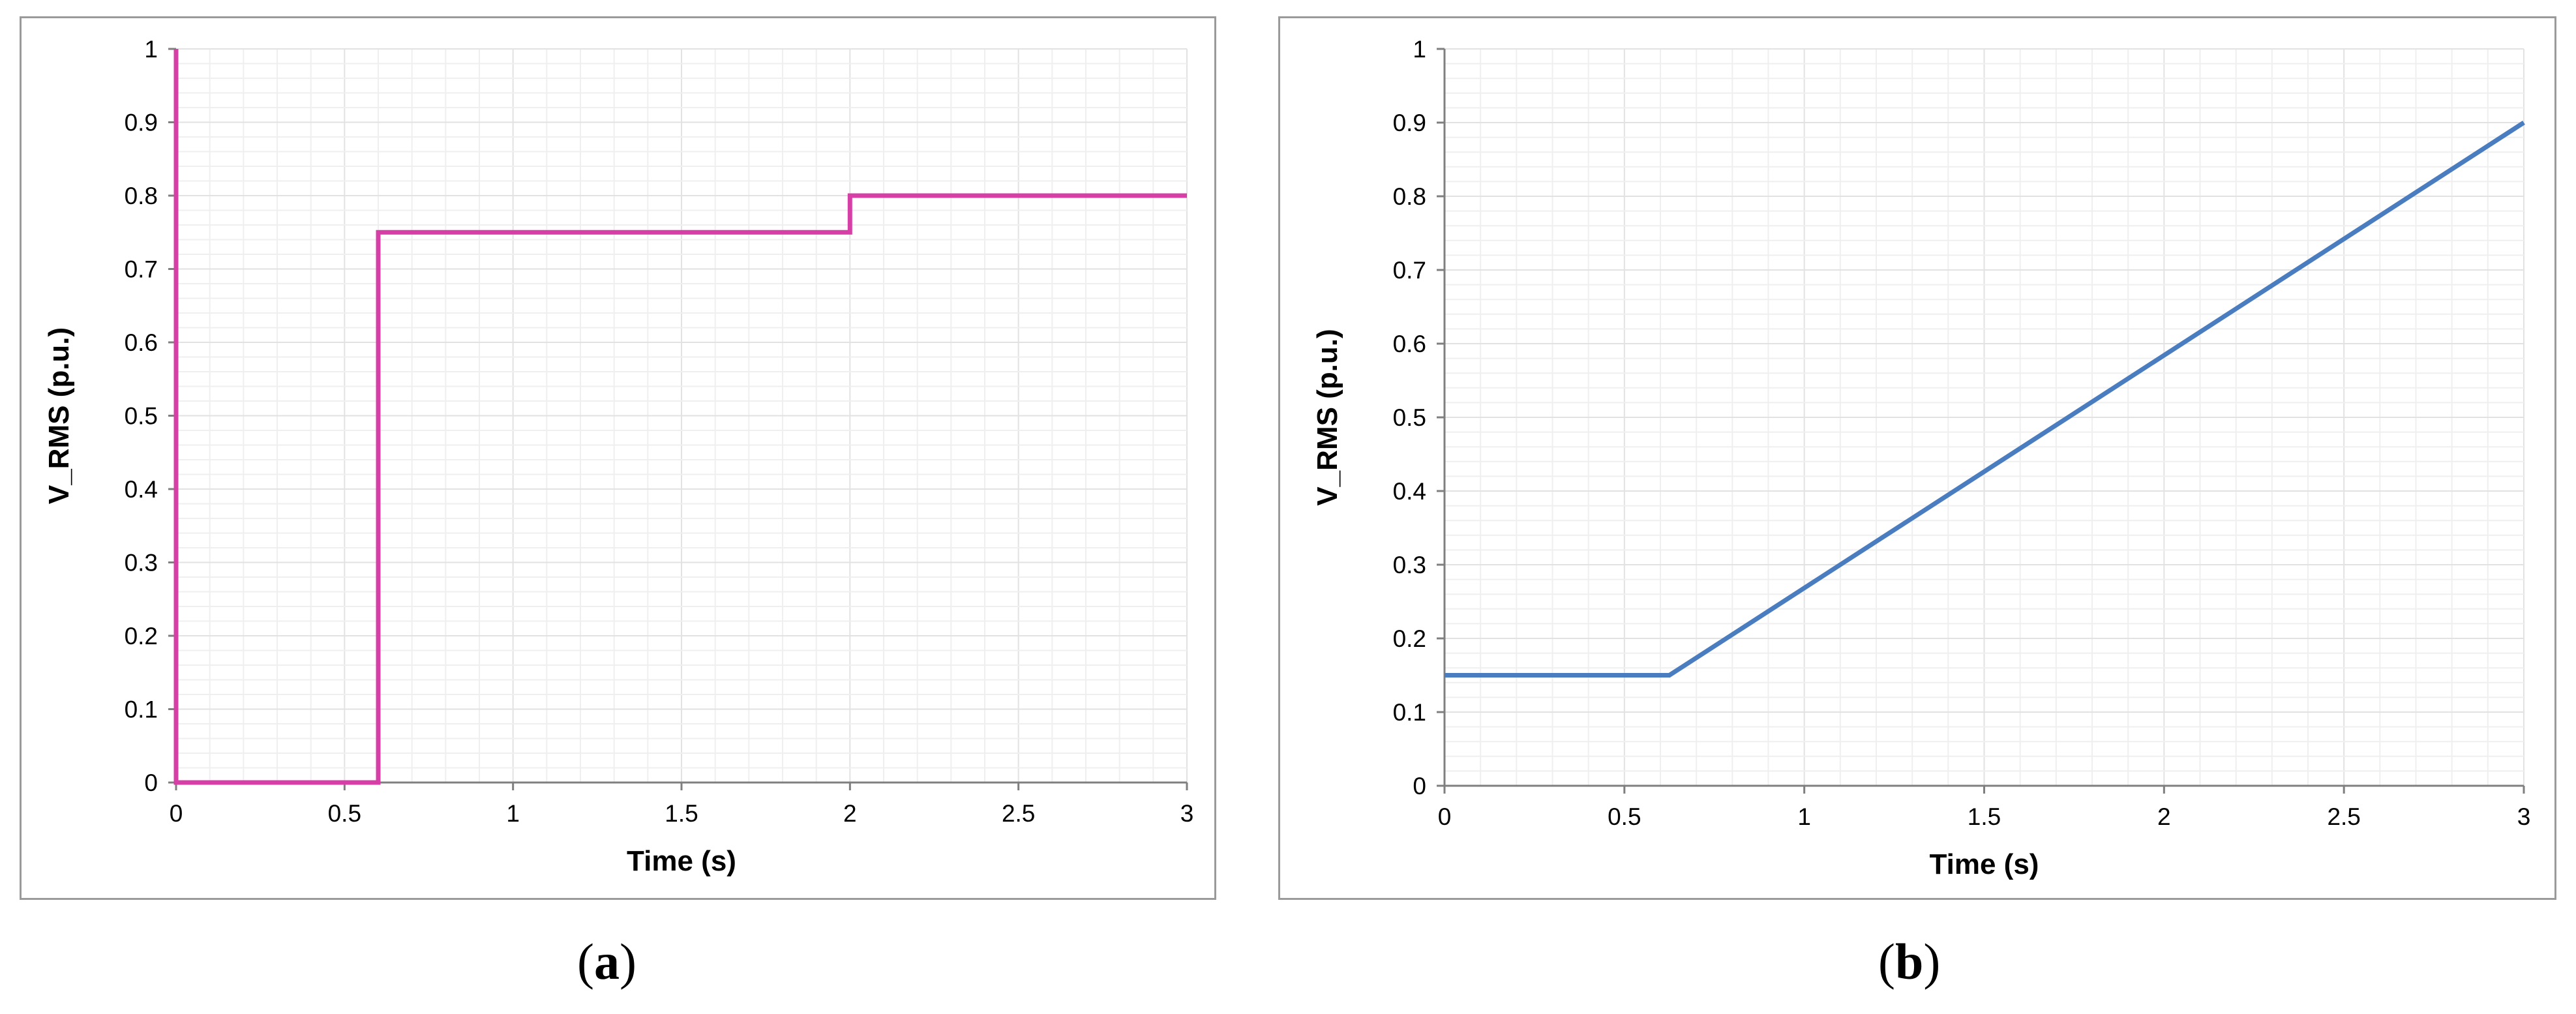 The image size is (2576, 1014). What do you see at coordinates (1445, 816) in the screenshot?
I see `panel-b-x-tick-label: 0` at bounding box center [1445, 816].